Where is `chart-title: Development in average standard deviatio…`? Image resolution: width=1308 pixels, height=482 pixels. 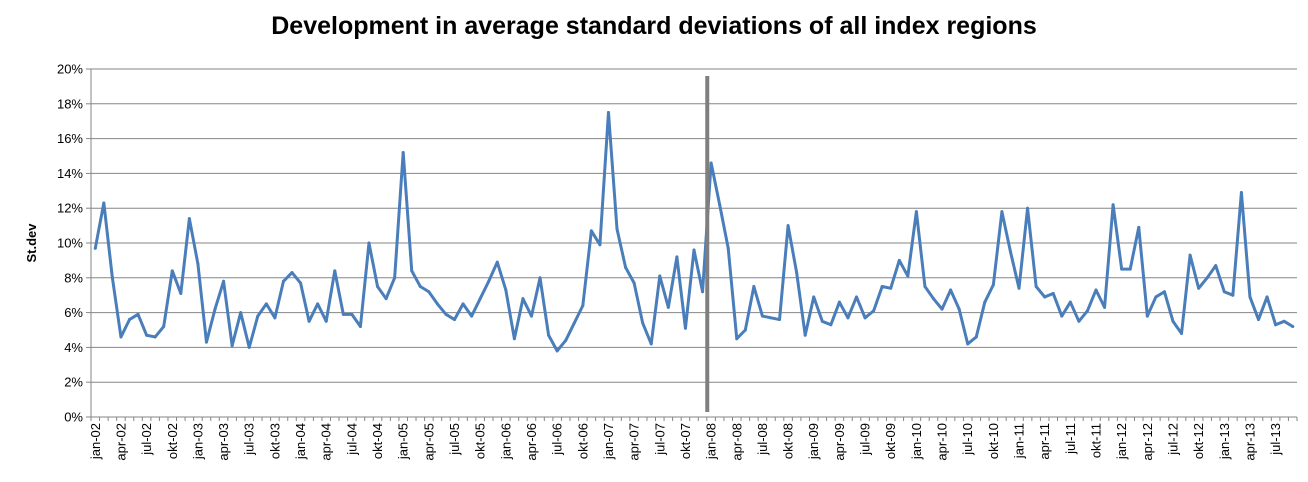
chart-title: Development in average standard deviatio… is located at coordinates (654, 26).